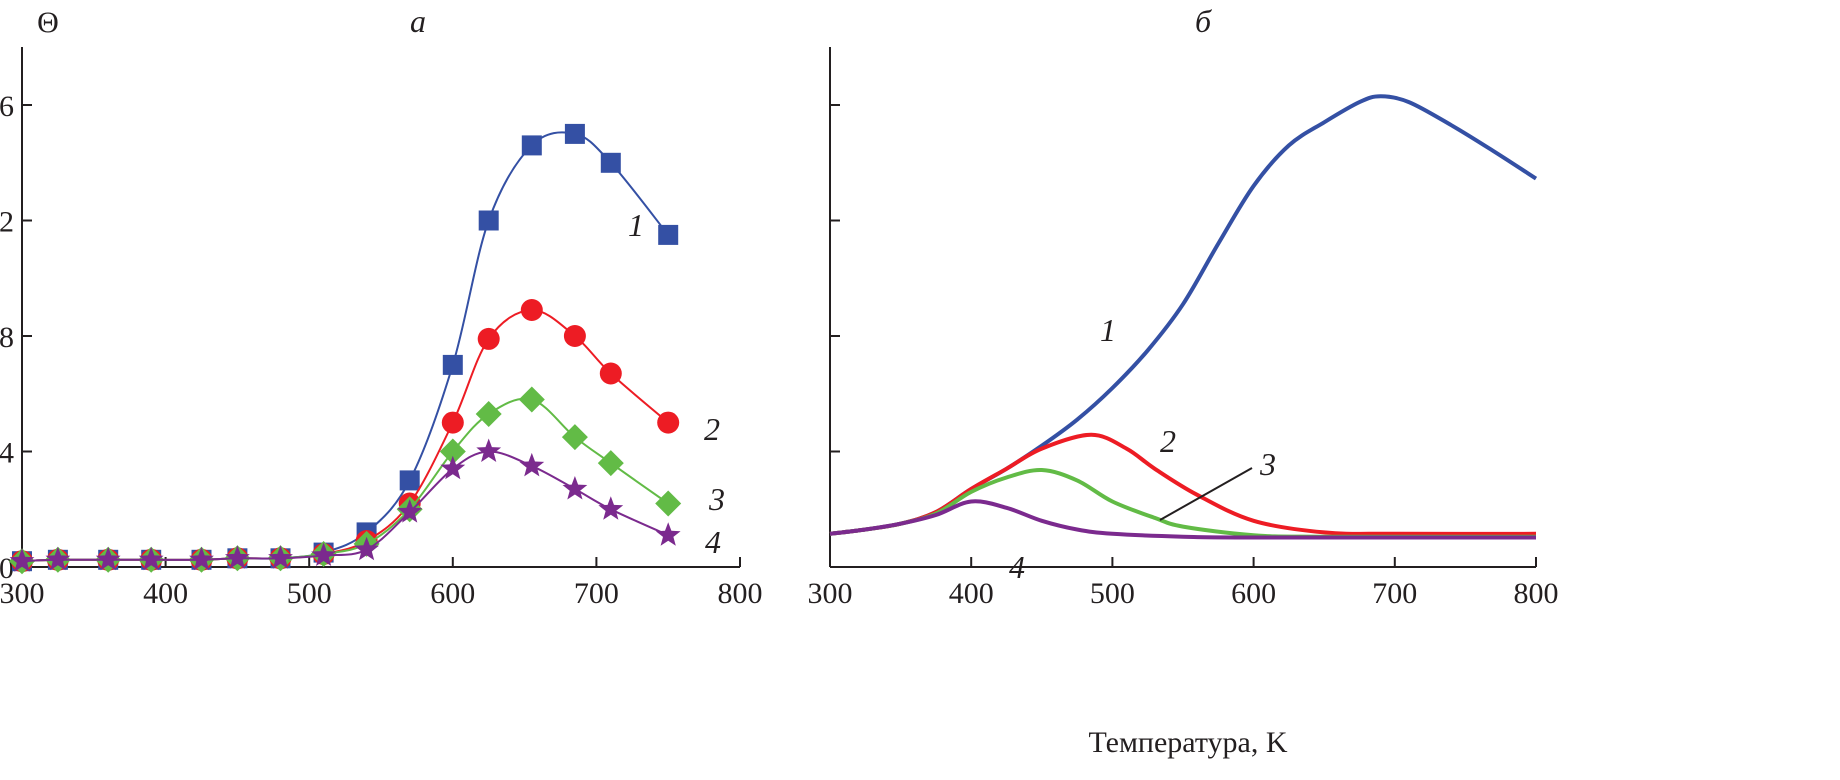 The image size is (1840, 780). I want to click on panel-b-title: б, so click(1203, 21).